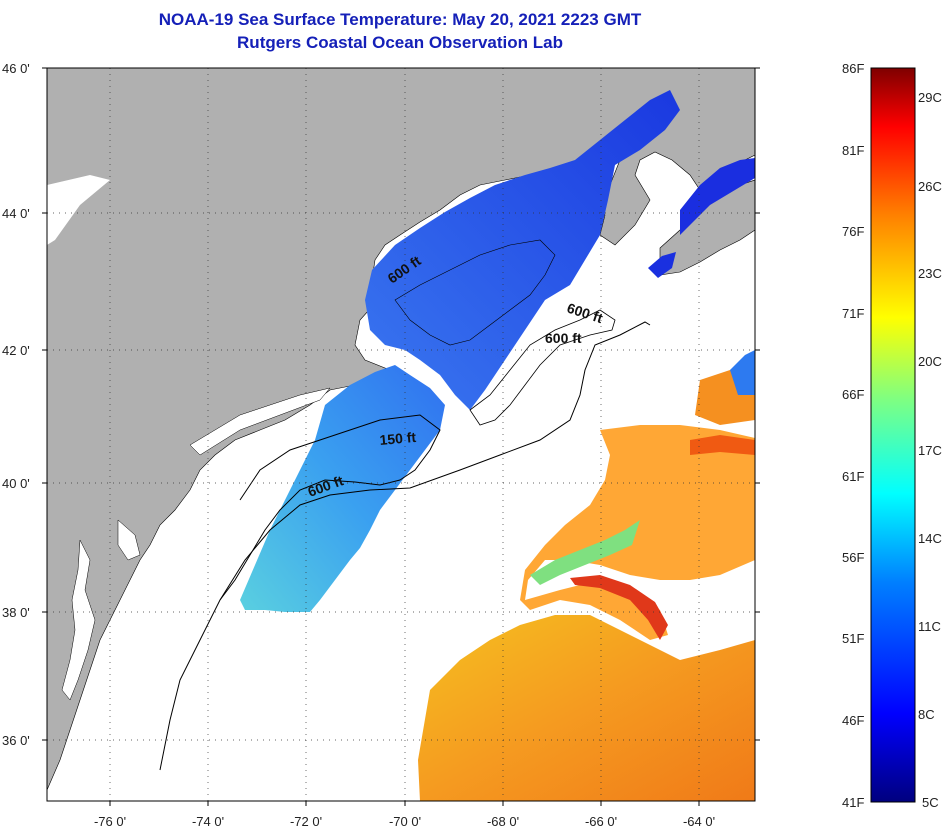  Describe the element at coordinates (717, 196) in the screenshot. I see `sst-scotian-shelf` at that location.